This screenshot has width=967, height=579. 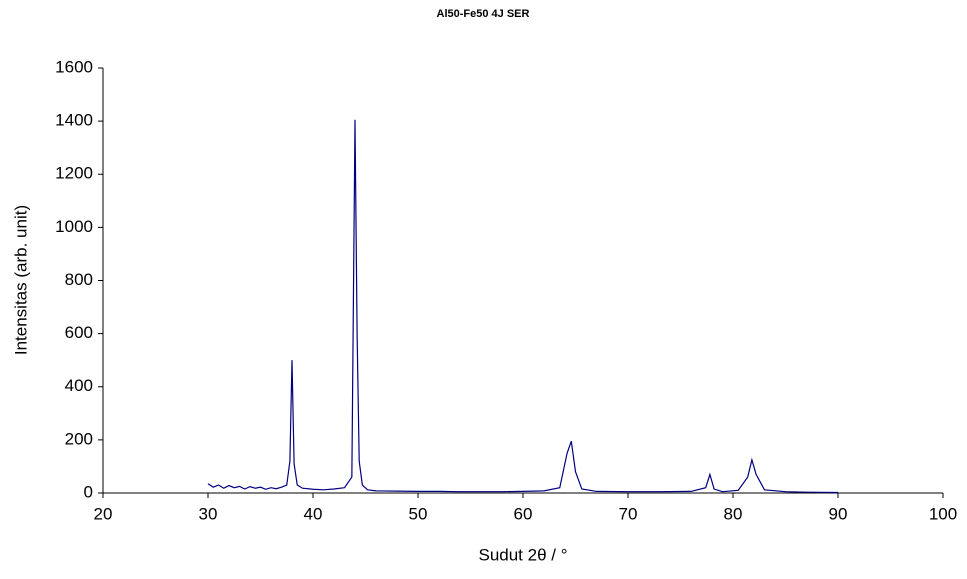 I want to click on chart-title: Al50-Fe50 4J SER, so click(x=483, y=14).